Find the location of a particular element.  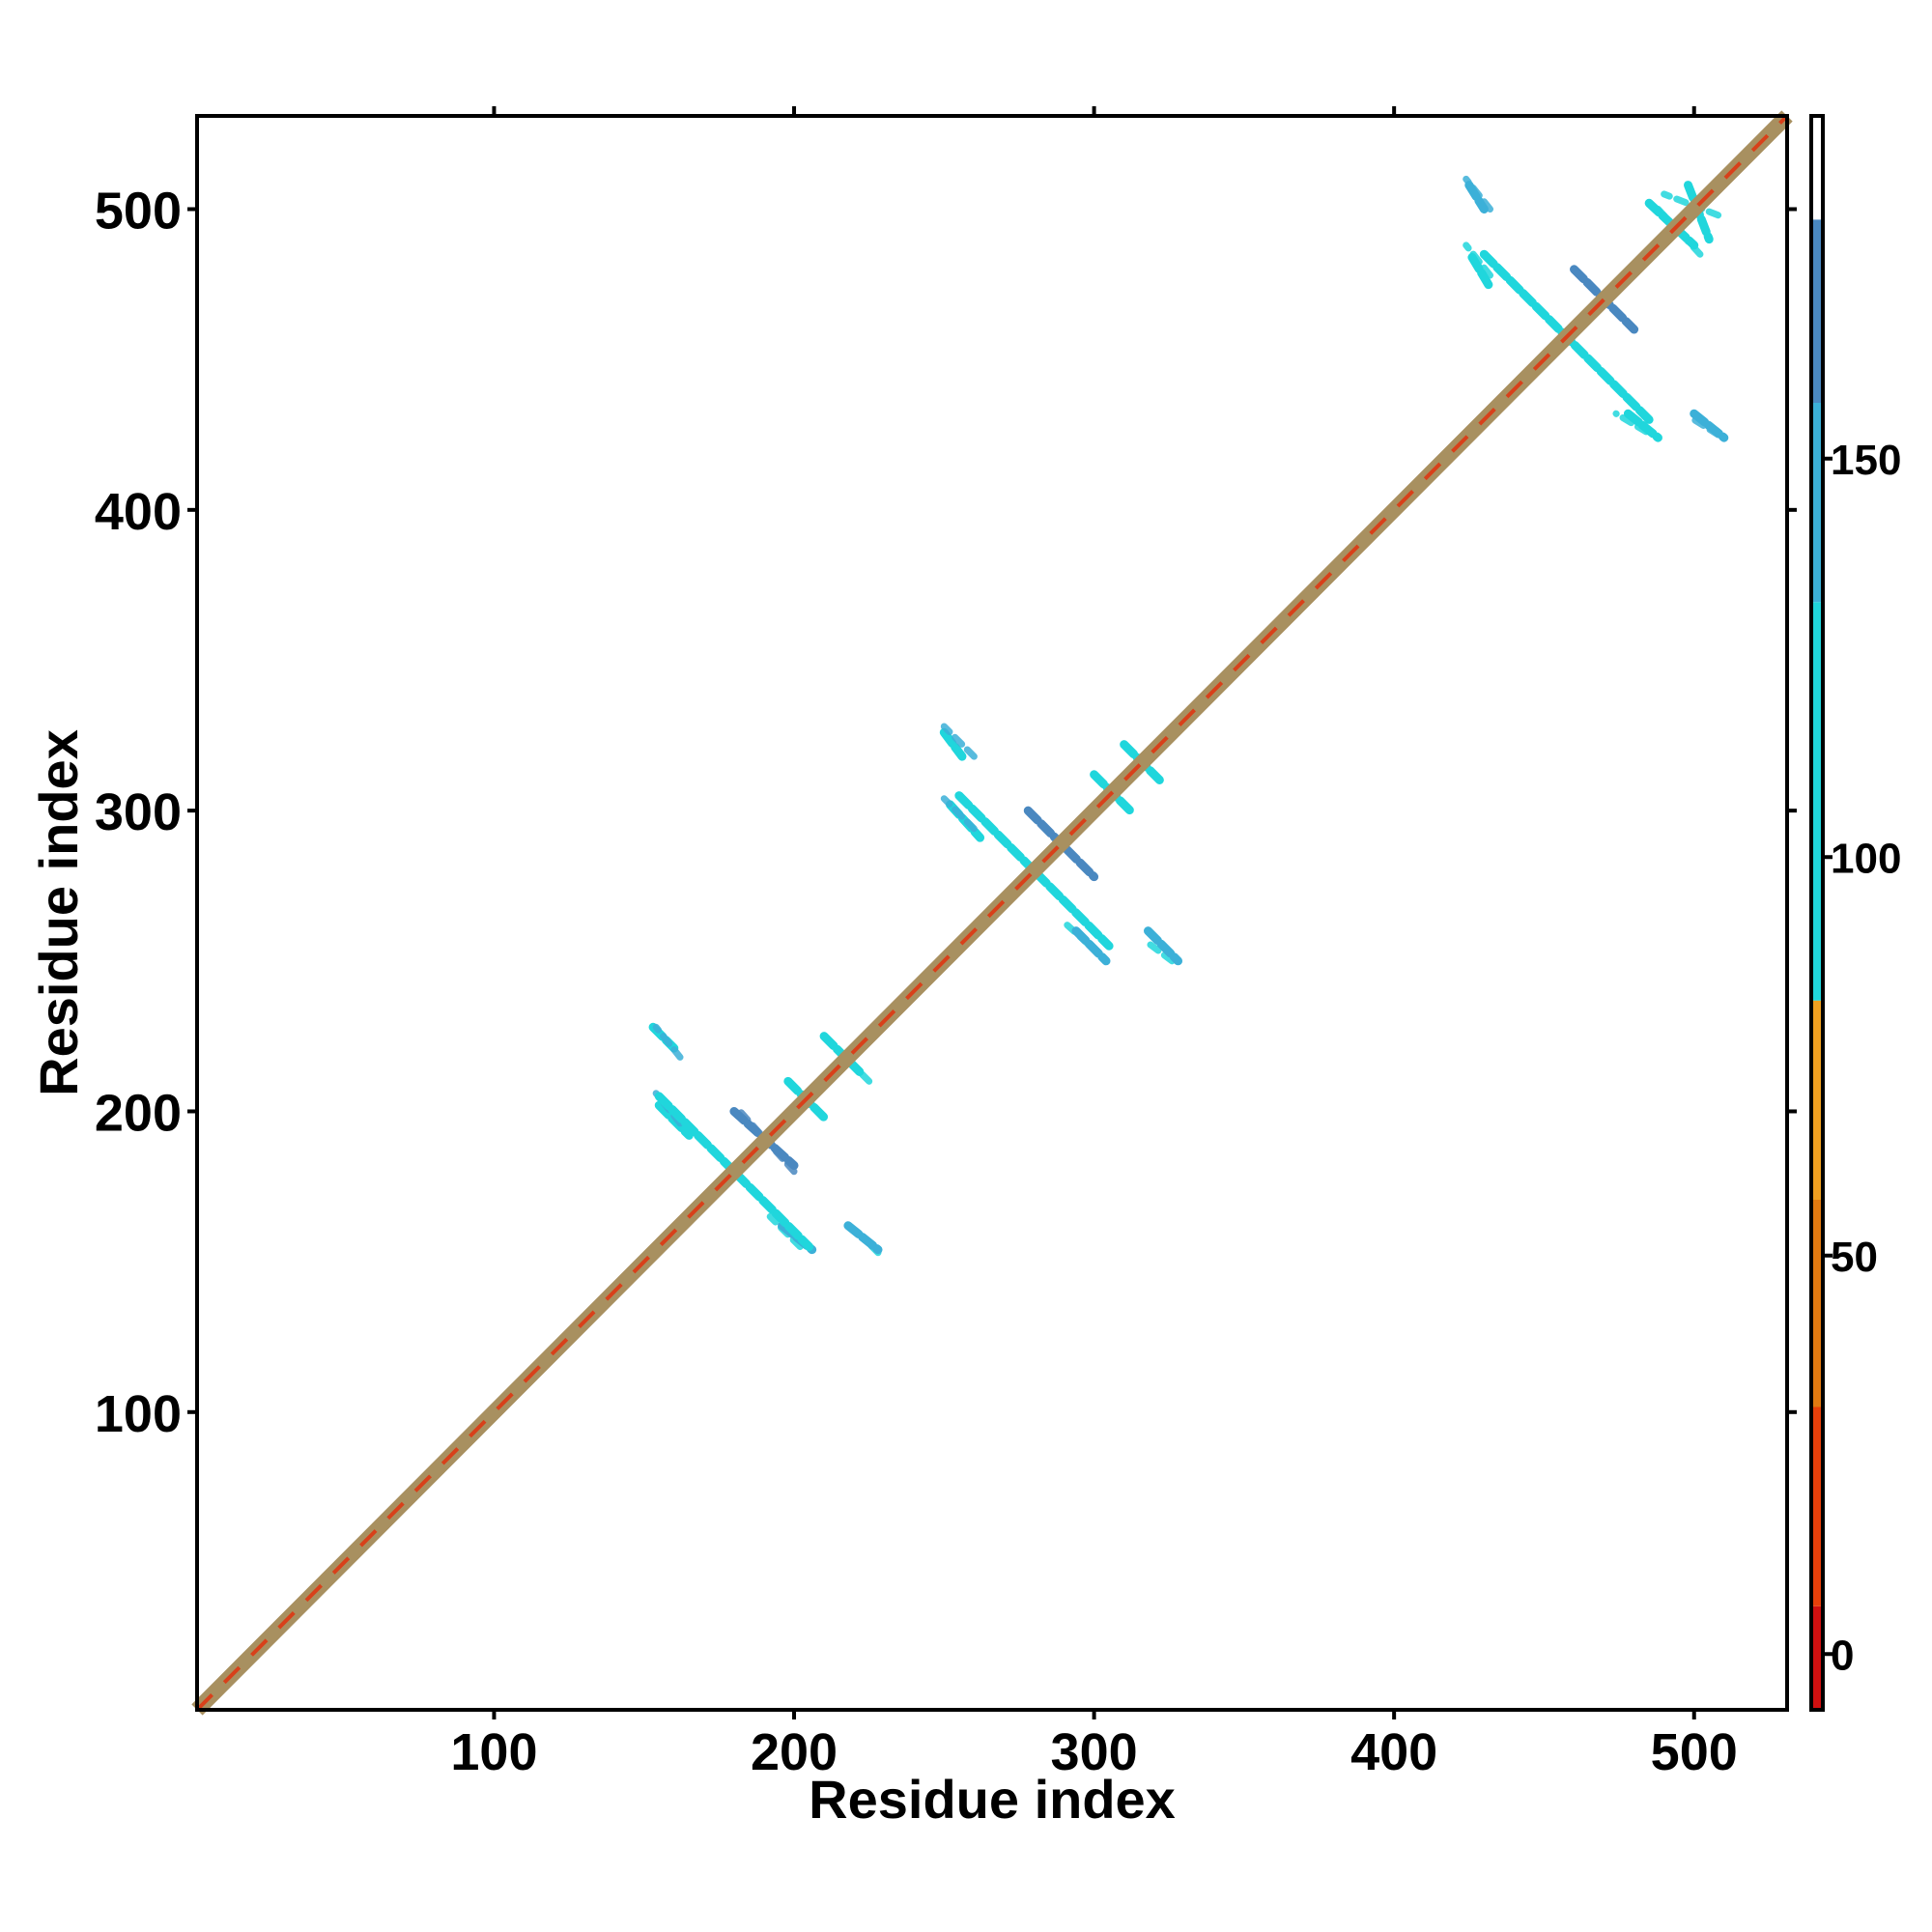

colorbar-tick-label: 50 is located at coordinates (1854, 1257).